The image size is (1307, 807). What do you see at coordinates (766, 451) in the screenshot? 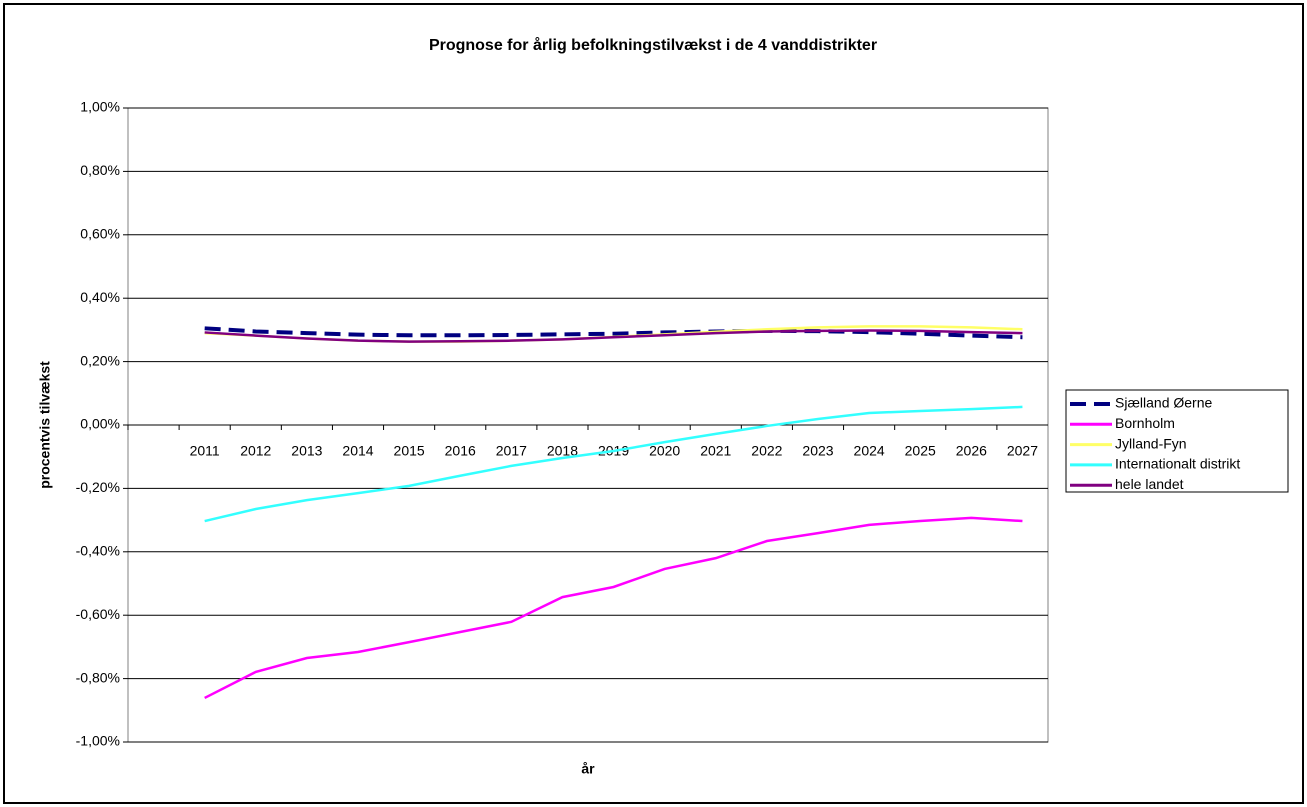
I see `x-tick-label: 2022` at bounding box center [766, 451].